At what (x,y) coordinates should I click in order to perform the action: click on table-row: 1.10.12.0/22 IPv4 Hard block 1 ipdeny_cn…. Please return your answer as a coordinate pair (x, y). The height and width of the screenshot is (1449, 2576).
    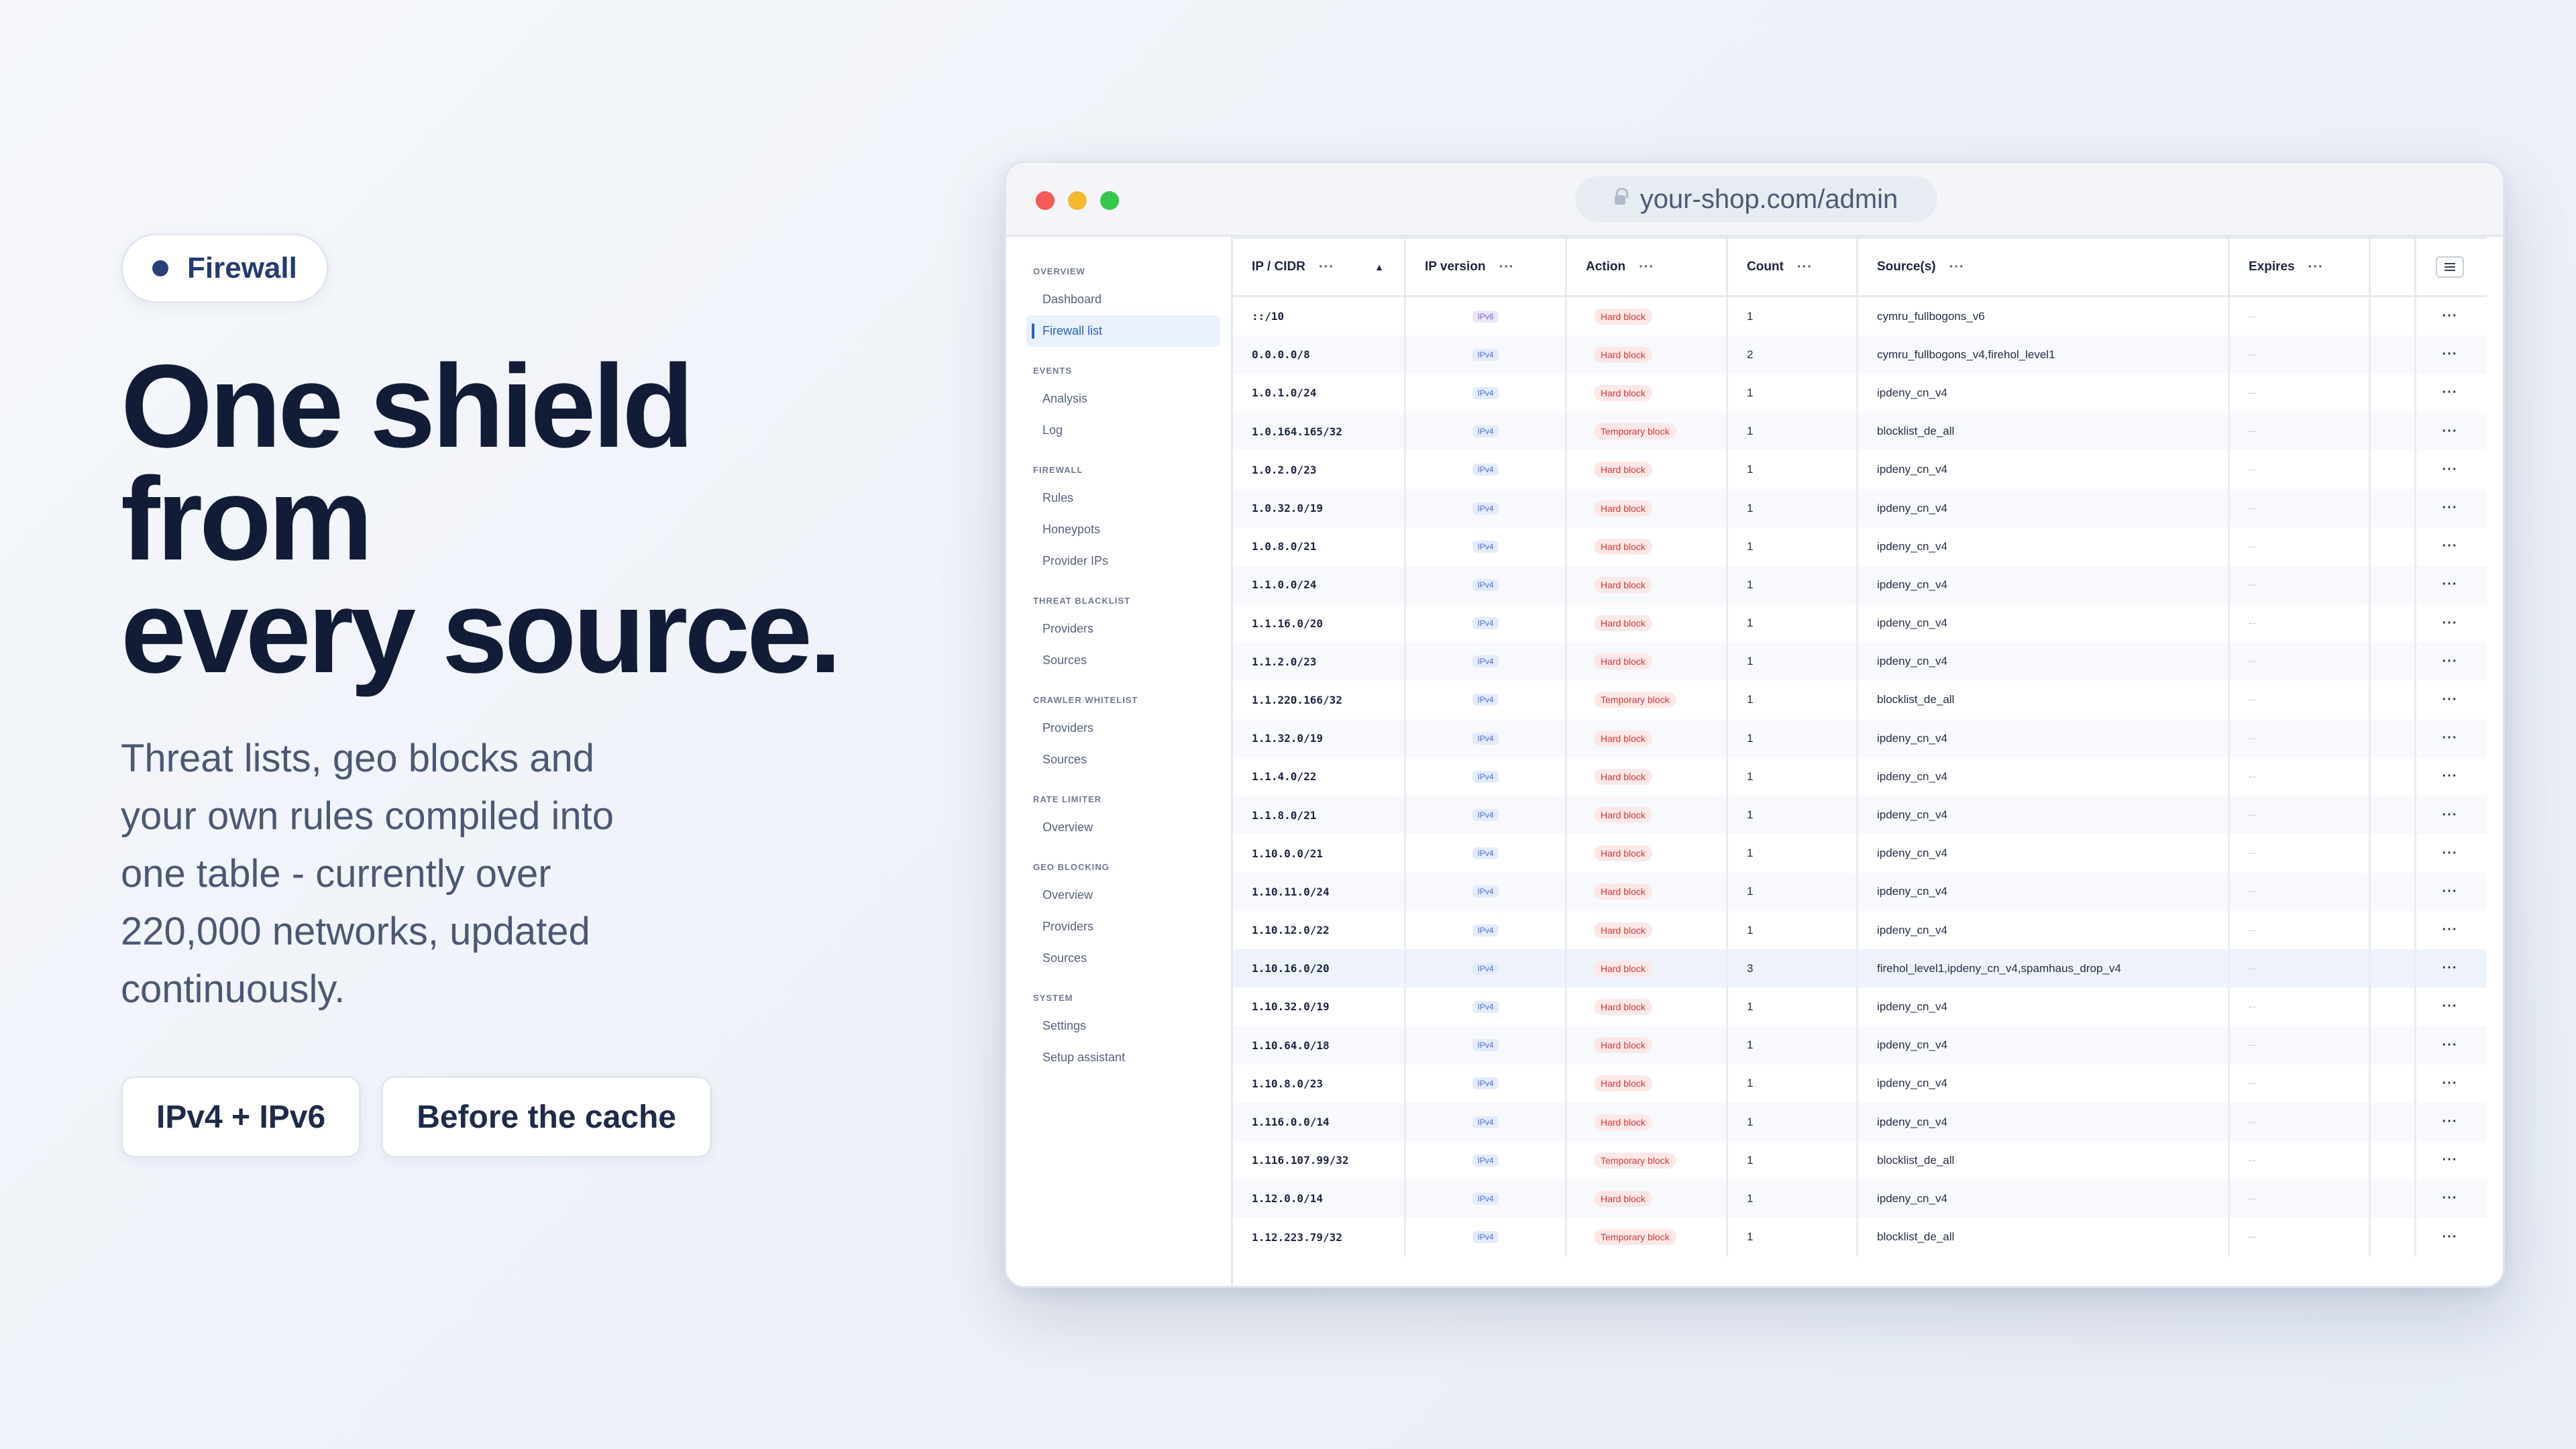
    Looking at the image, I should click on (1860, 930).